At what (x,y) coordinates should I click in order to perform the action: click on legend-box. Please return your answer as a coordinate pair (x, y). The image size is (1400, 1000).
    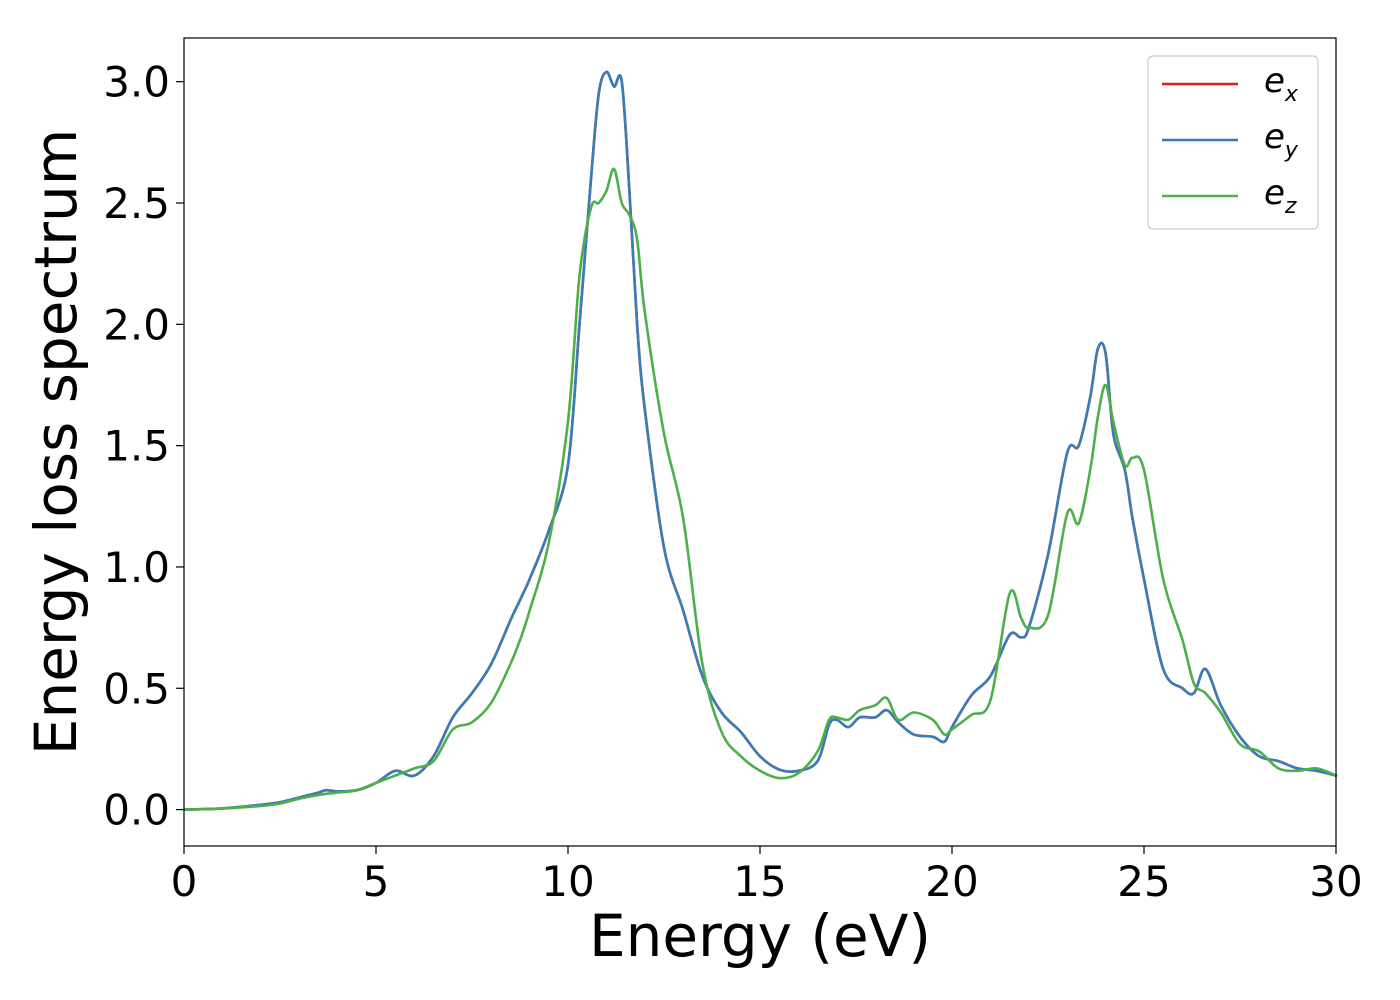
    Looking at the image, I should click on (1233, 142).